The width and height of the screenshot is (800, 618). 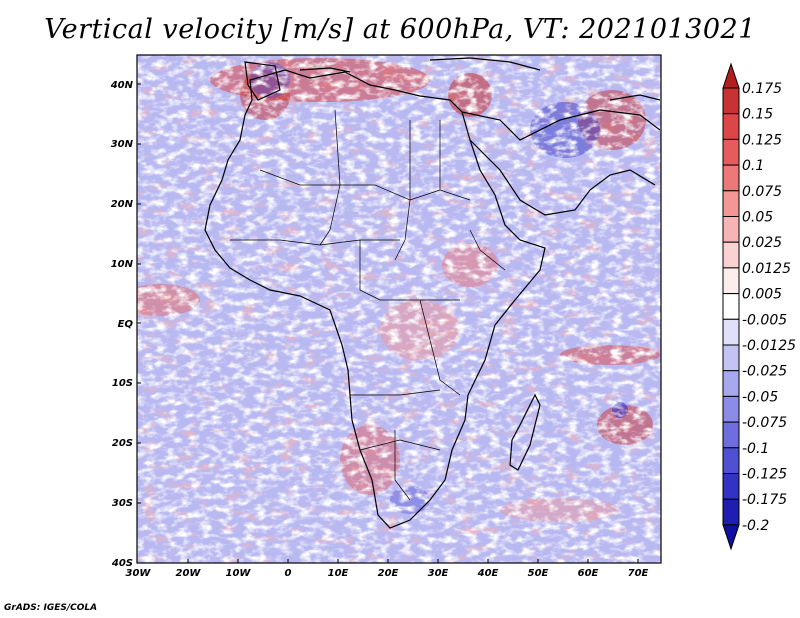 What do you see at coordinates (139, 573) in the screenshot?
I see `lon-label: 30W` at bounding box center [139, 573].